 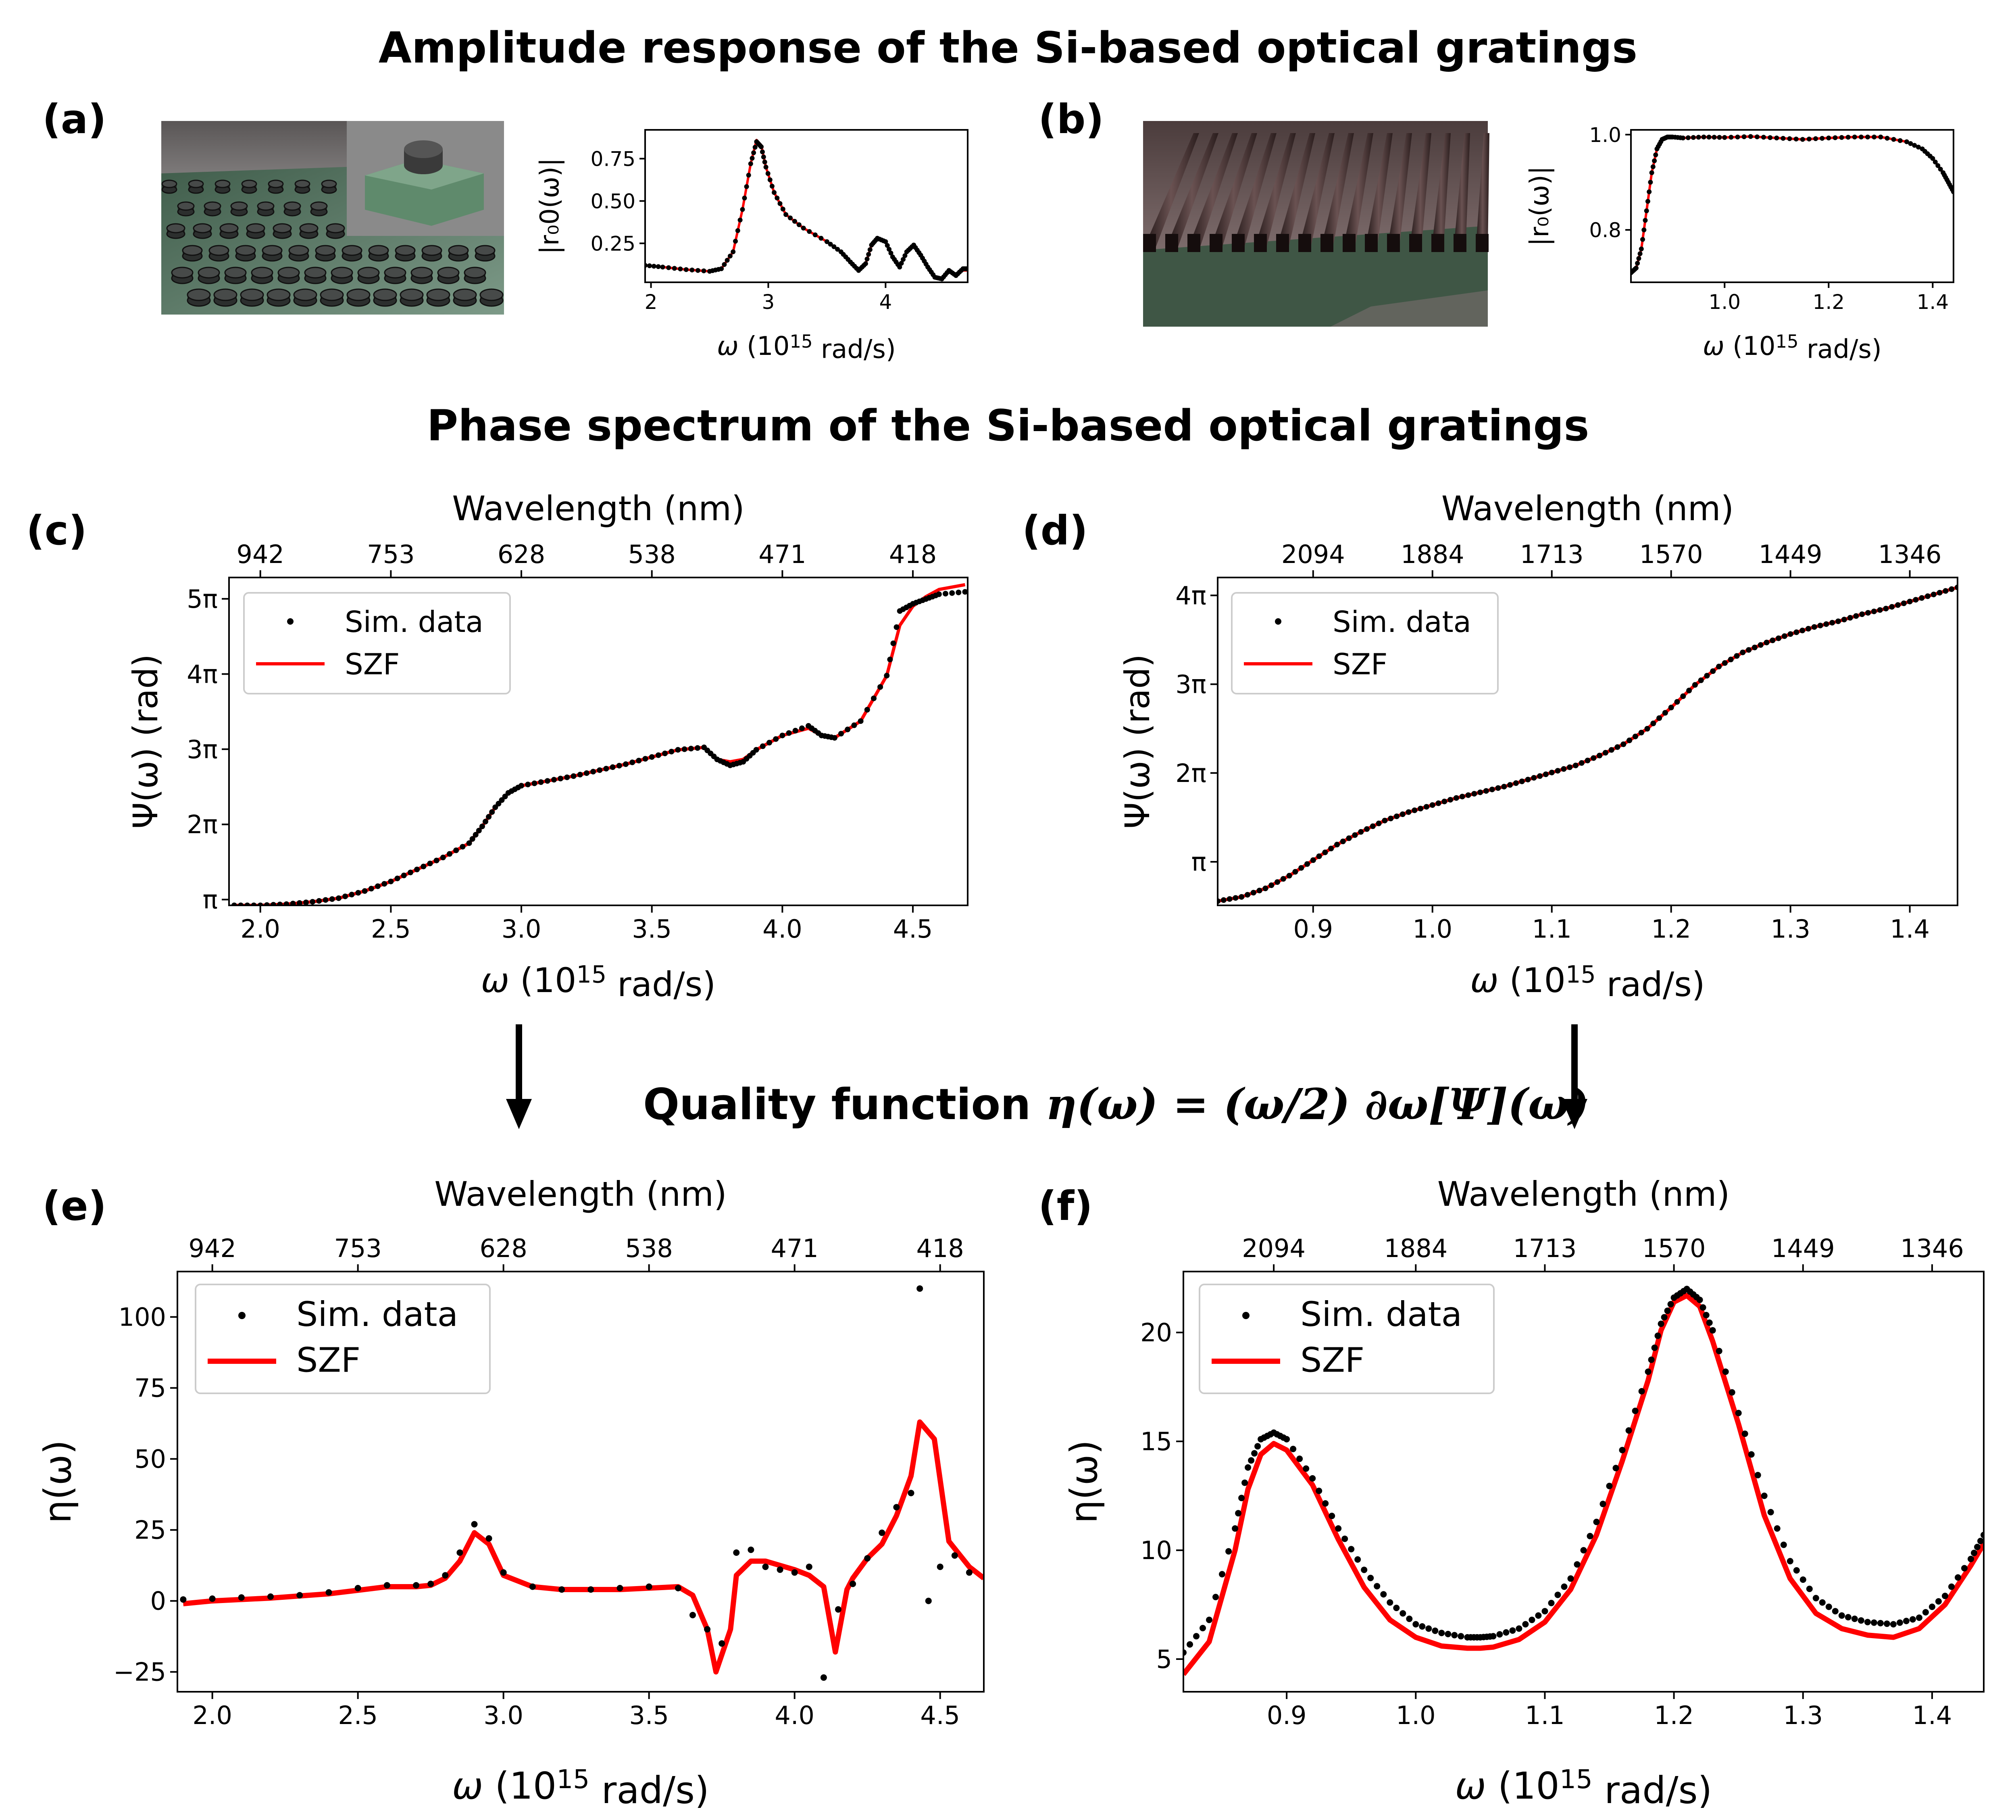 I want to click on y-tick-label-c: 3π, so click(x=203, y=749).